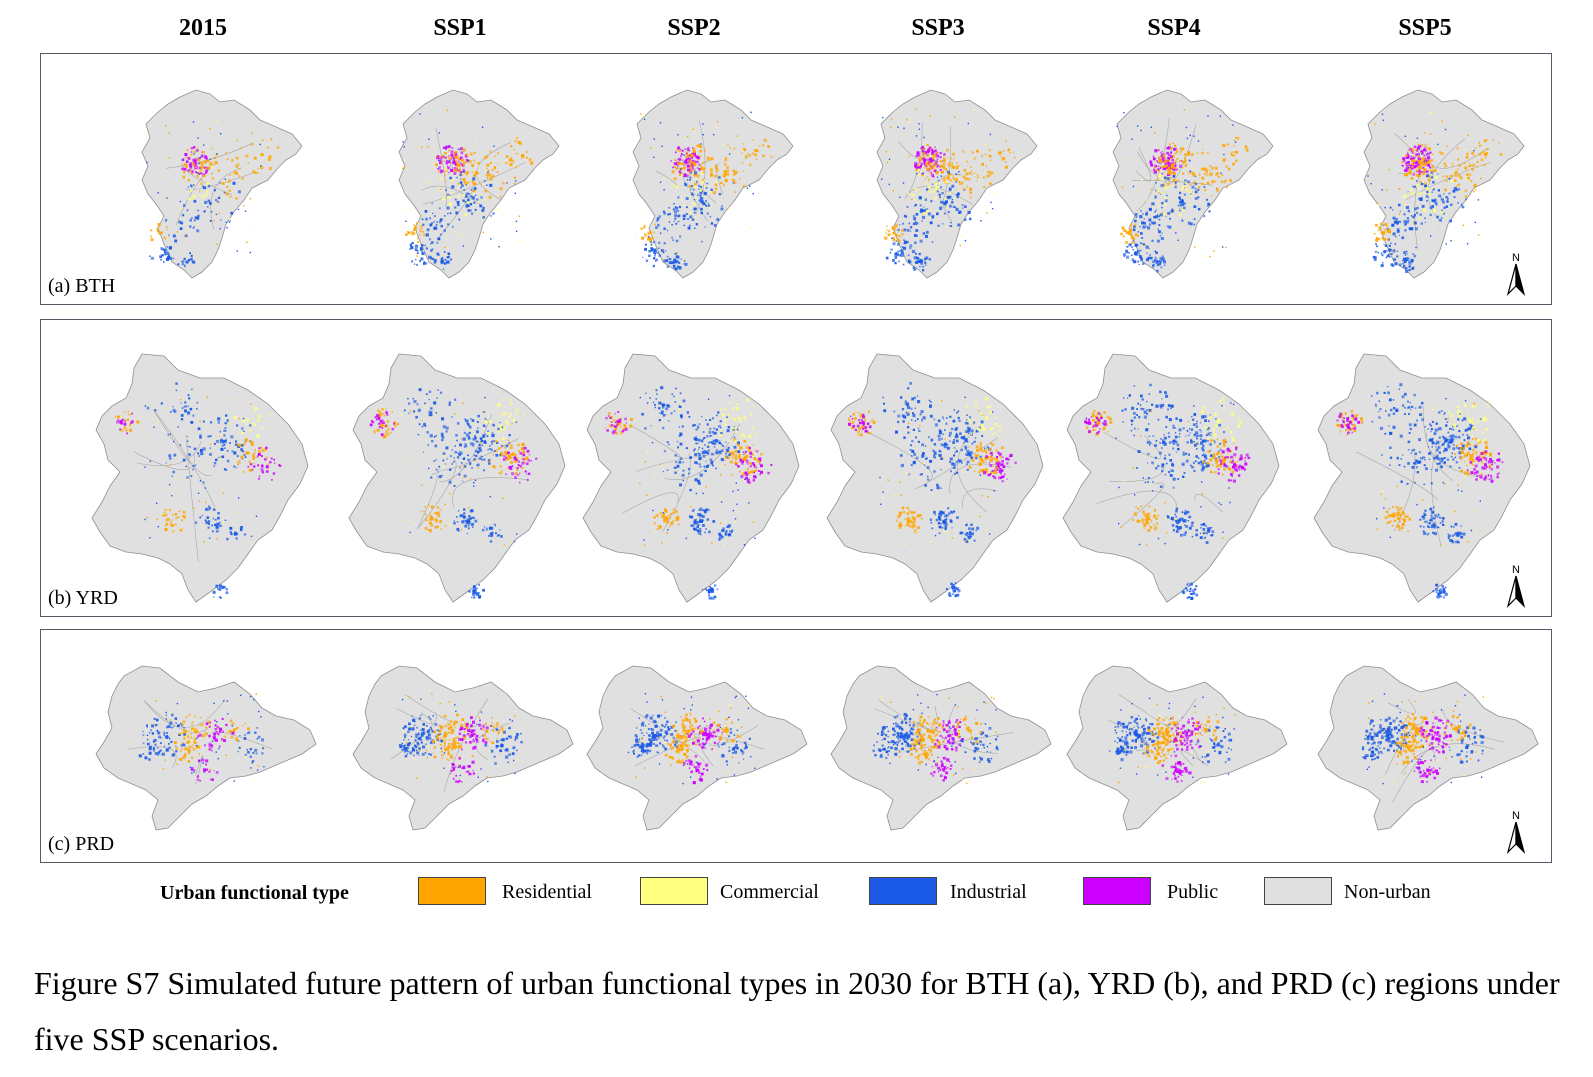 The width and height of the screenshot is (1593, 1077). I want to click on bth-map-ssp4, so click(1193, 184).